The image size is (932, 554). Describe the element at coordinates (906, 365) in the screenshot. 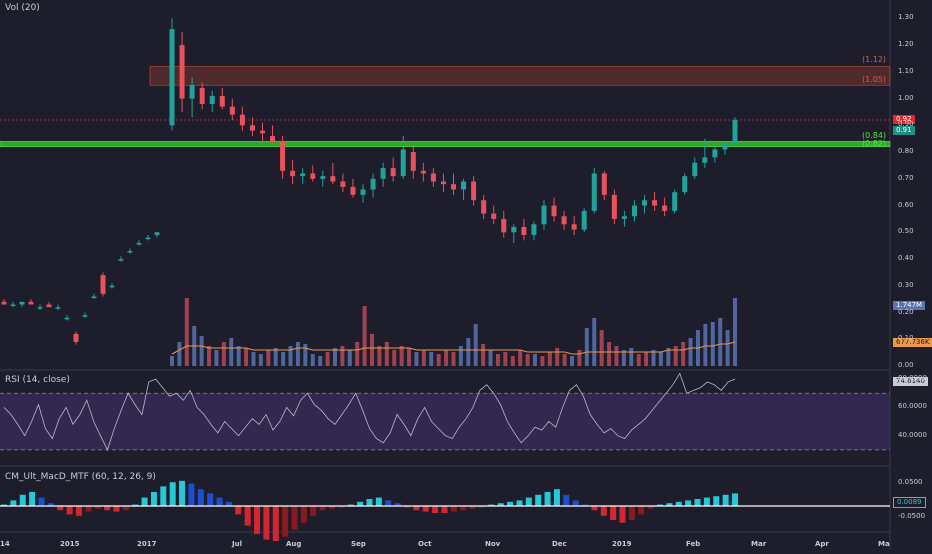

I see `price-tick-label: 0.00` at that location.